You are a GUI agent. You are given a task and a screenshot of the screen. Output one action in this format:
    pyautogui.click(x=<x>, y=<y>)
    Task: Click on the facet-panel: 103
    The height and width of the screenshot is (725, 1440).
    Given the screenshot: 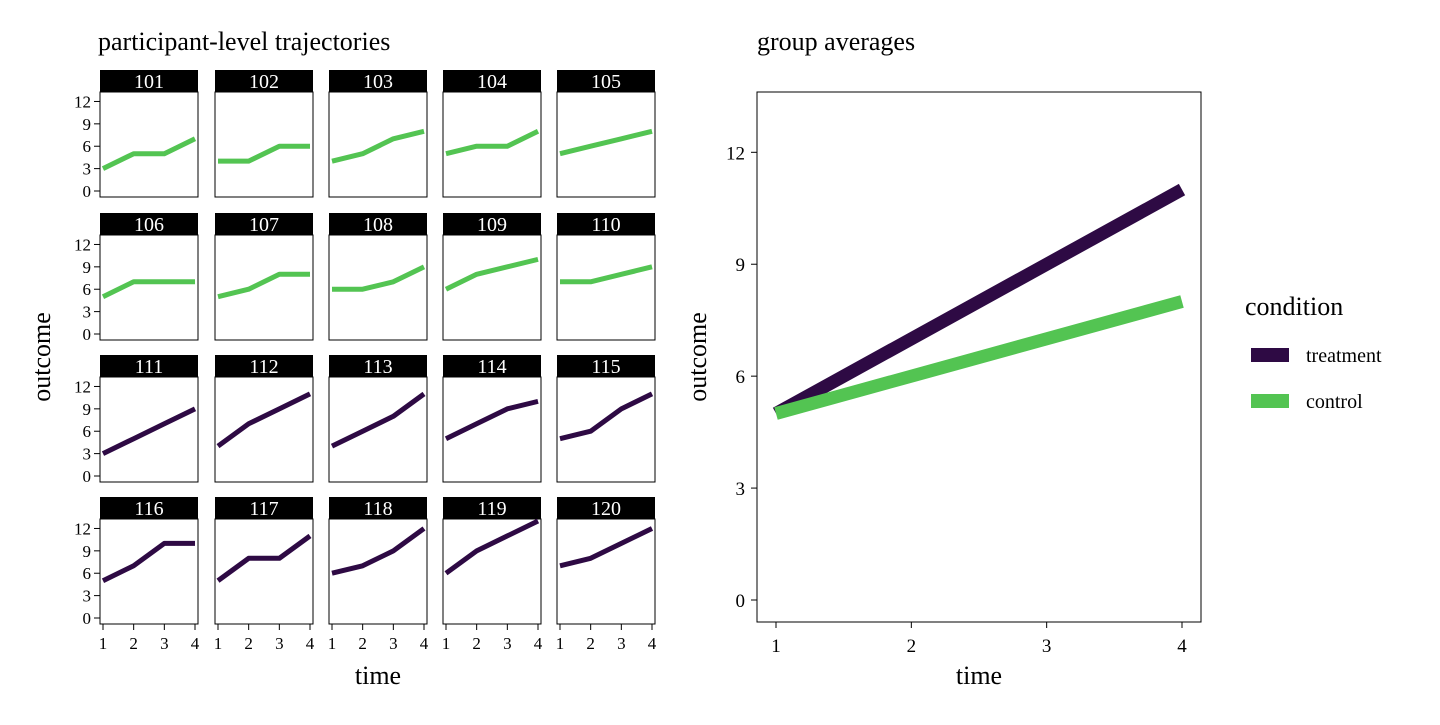 What is the action you would take?
    pyautogui.click(x=378, y=134)
    